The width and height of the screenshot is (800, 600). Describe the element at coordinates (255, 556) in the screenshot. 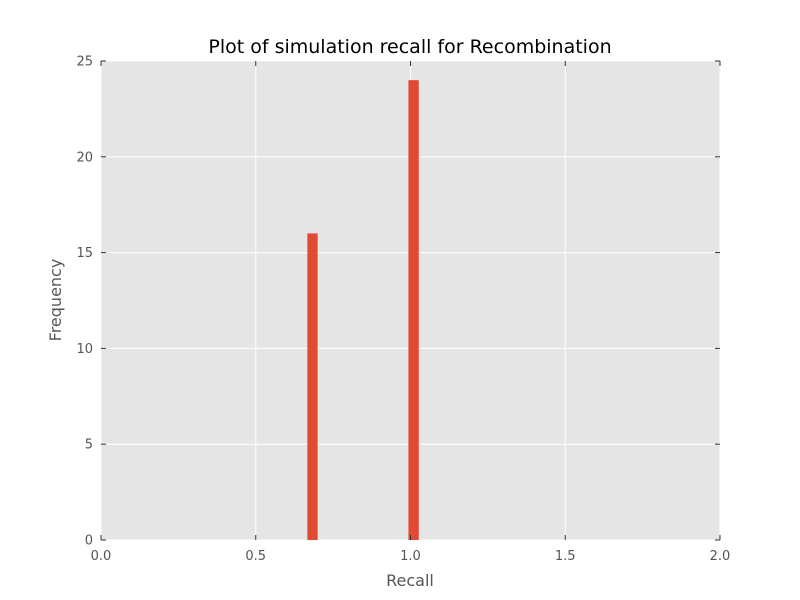

I see `x-tick-label: 0.5` at that location.